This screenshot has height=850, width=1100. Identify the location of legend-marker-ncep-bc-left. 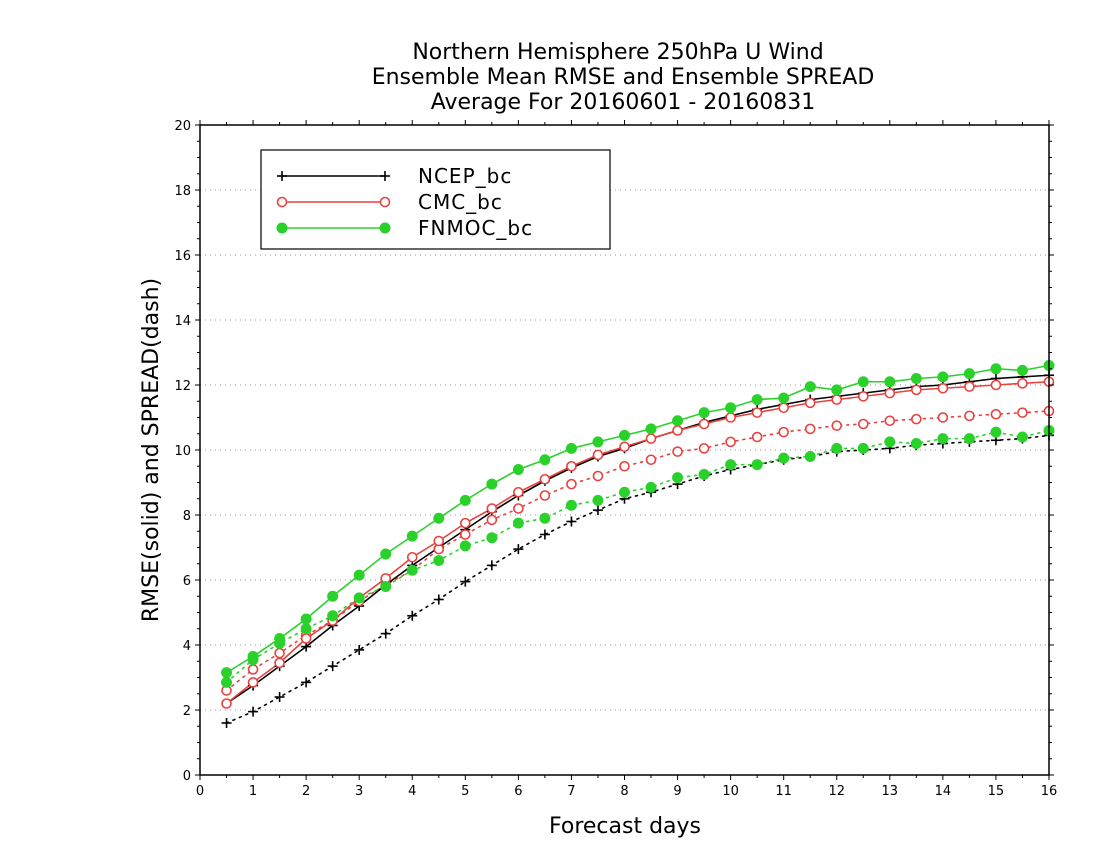
(282, 176).